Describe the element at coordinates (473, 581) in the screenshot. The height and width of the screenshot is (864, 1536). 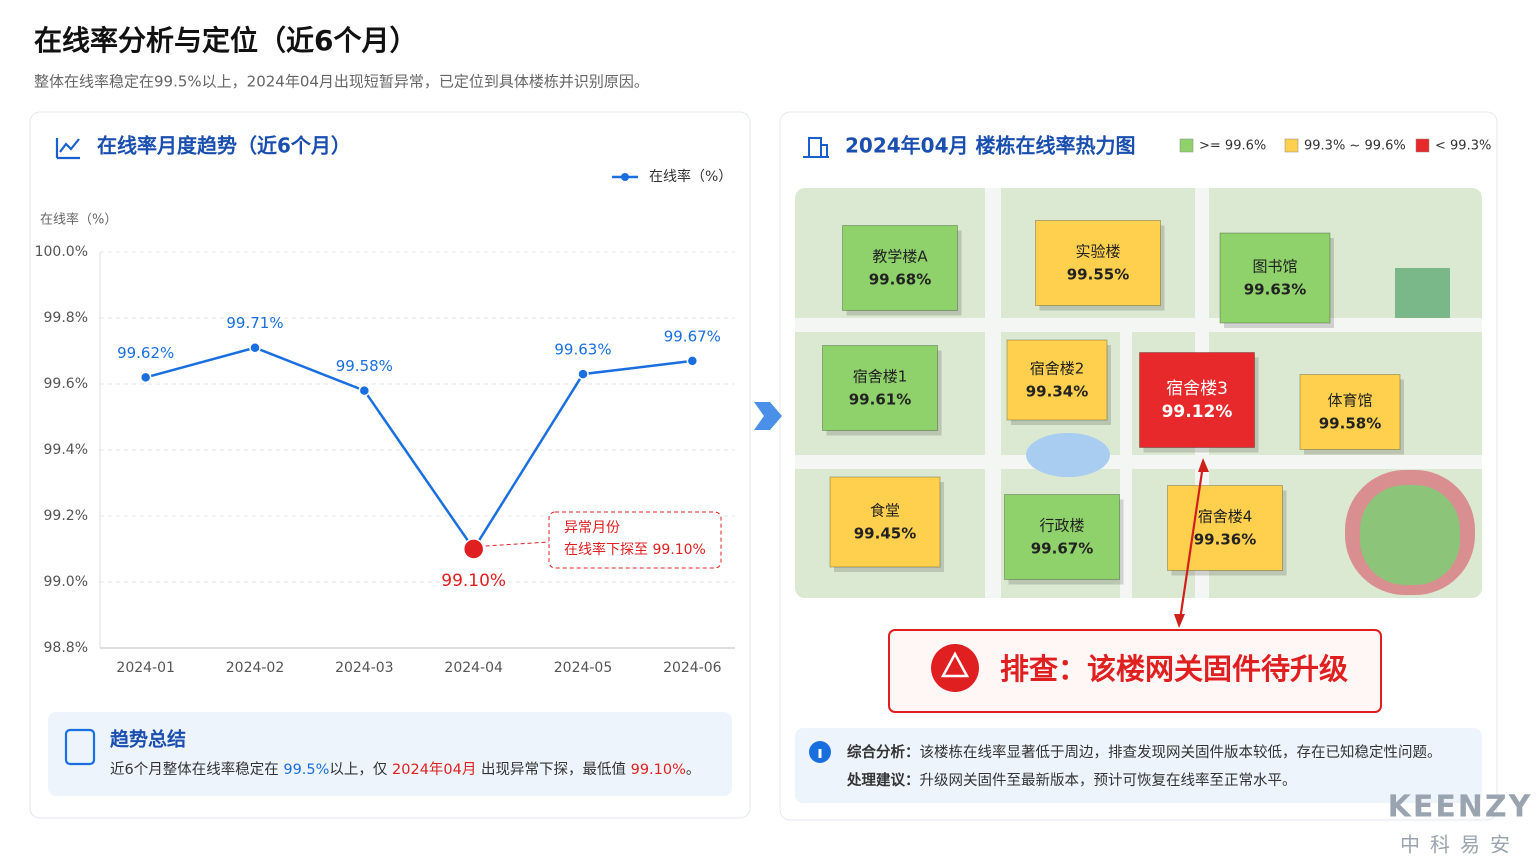
I see `value-label: 99.10%` at that location.